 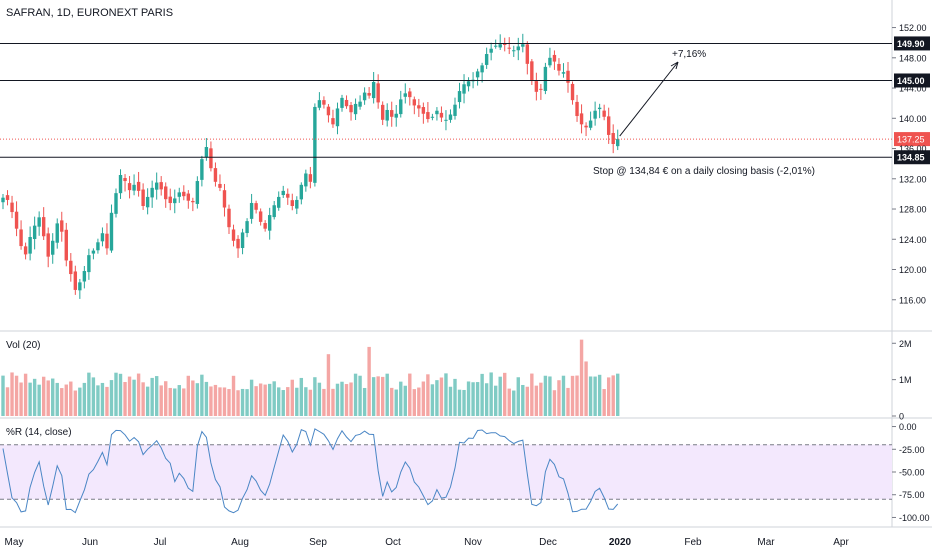 What do you see at coordinates (446, 471) in the screenshot?
I see `williams-r-panel` at bounding box center [446, 471].